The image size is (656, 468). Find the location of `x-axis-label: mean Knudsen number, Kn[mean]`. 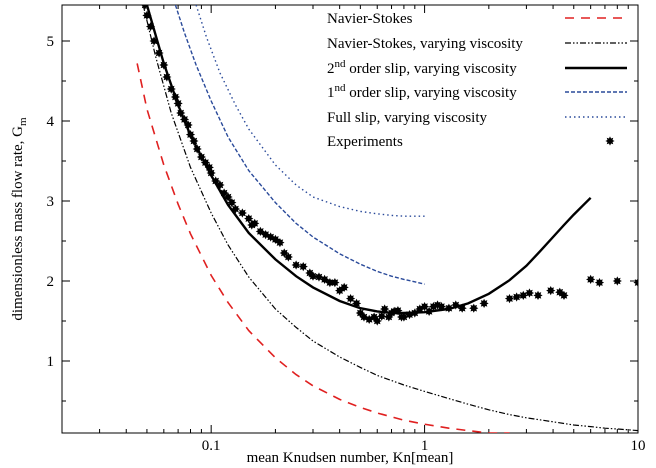

x-axis-label: mean Knudsen number, Kn[mean] is located at coordinates (350, 458).